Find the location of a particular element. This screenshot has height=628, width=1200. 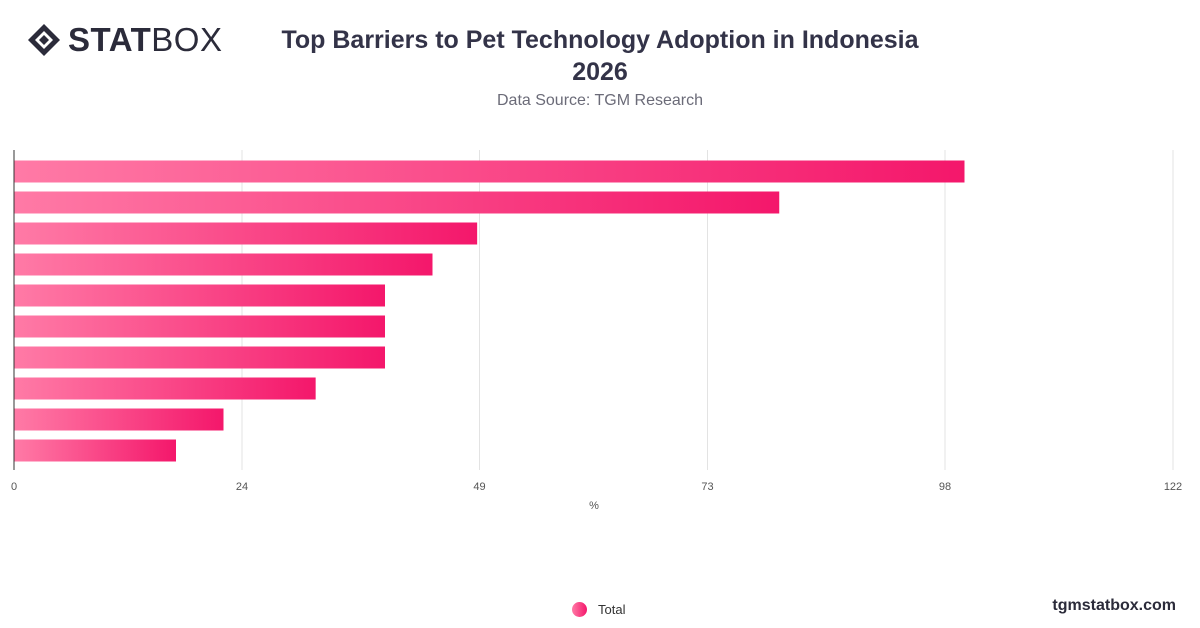

x-tick-label: 24 is located at coordinates (242, 487).